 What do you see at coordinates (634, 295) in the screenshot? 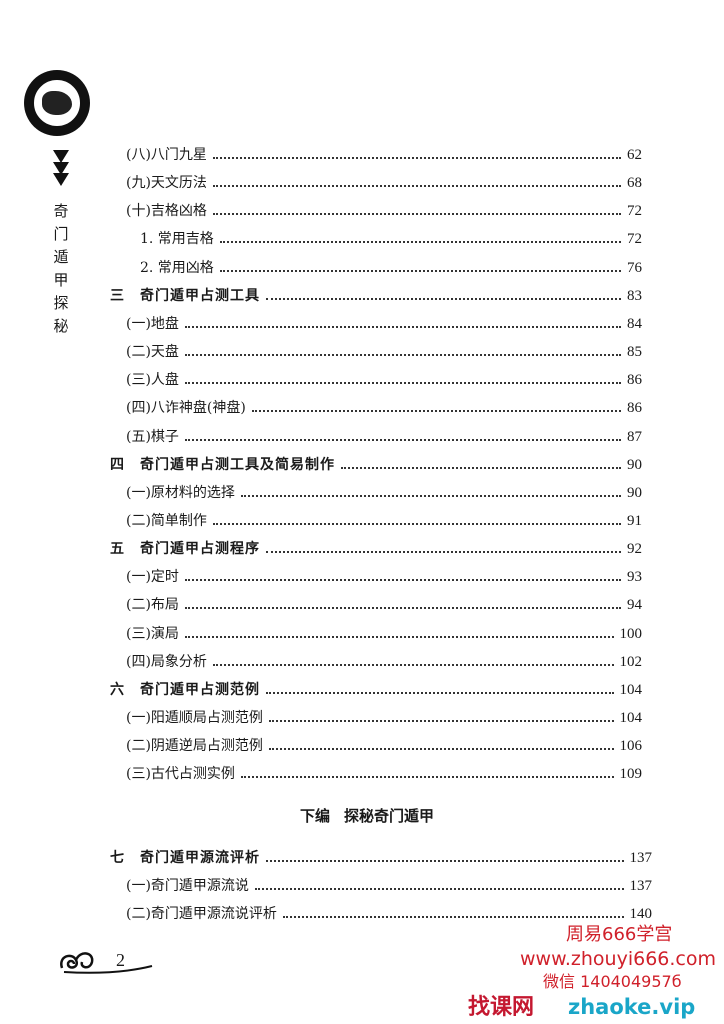
I see `toc-entry-page: 83` at bounding box center [634, 295].